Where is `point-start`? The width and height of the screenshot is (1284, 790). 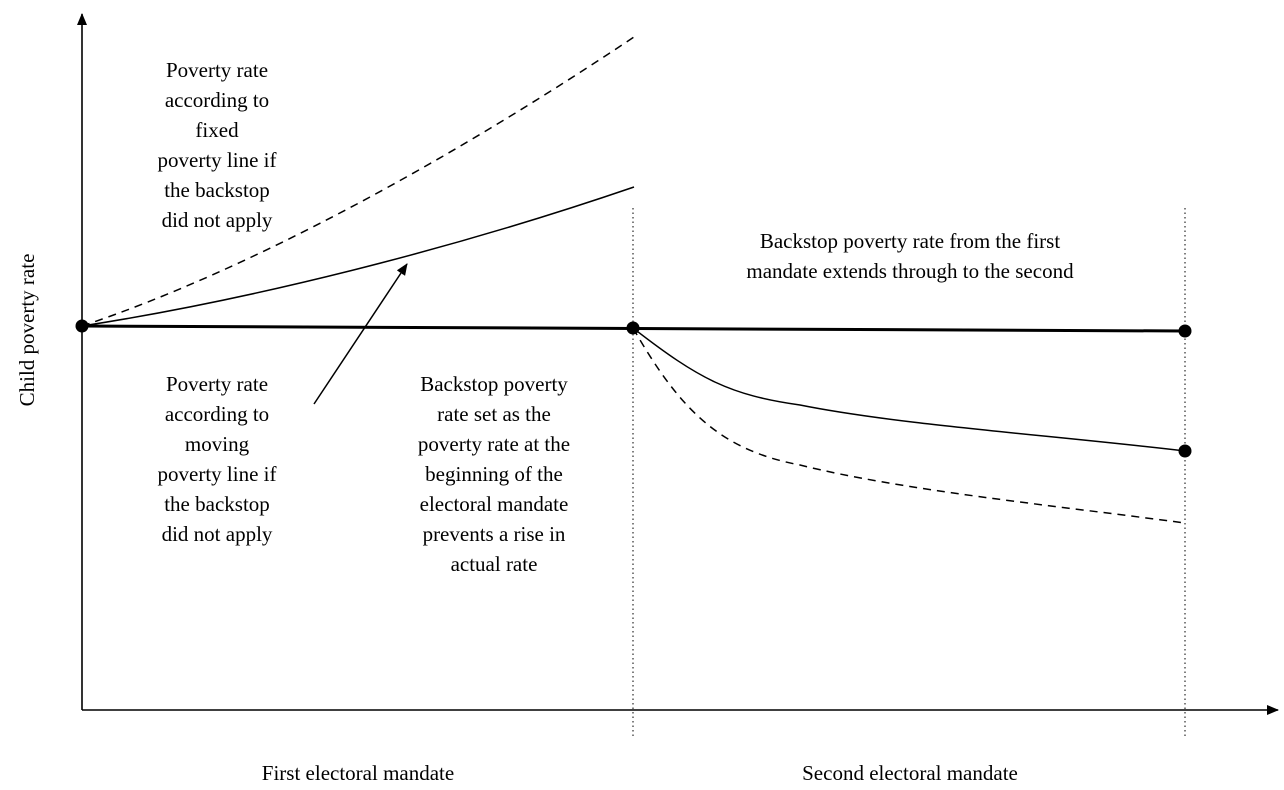
point-start is located at coordinates (82, 326).